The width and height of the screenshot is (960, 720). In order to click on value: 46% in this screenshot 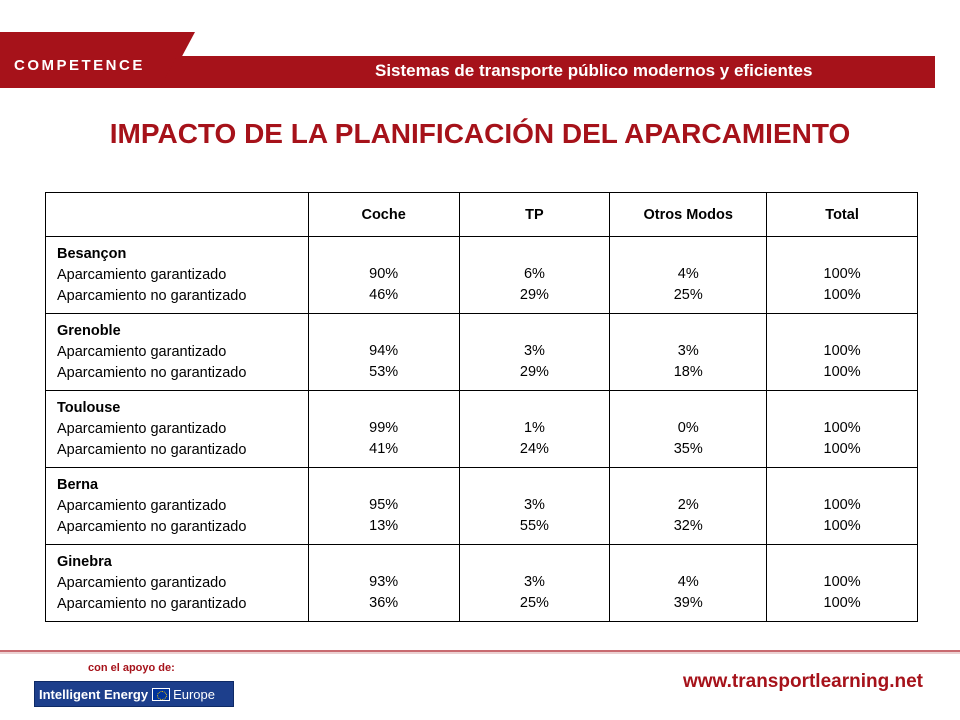, I will do `click(384, 295)`.